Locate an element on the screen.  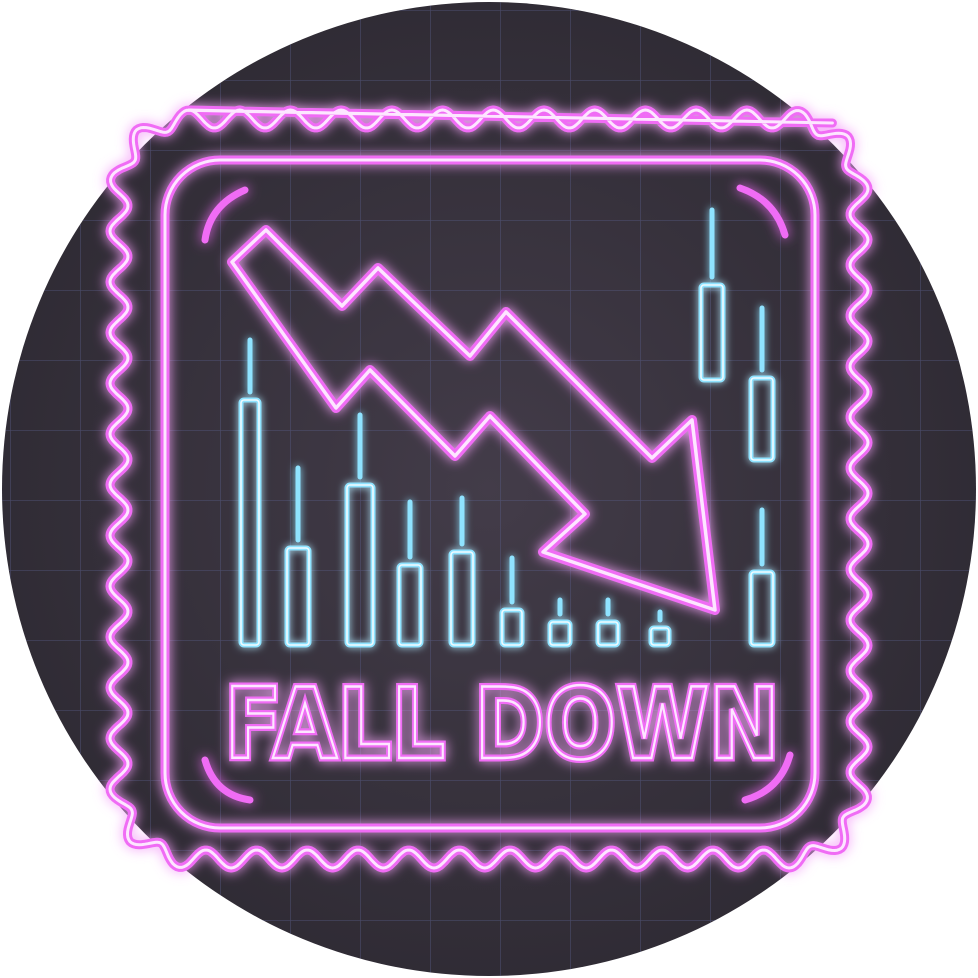
badge-label-group: FALL DOWN FALL DOWN is located at coordinates (502, 725).